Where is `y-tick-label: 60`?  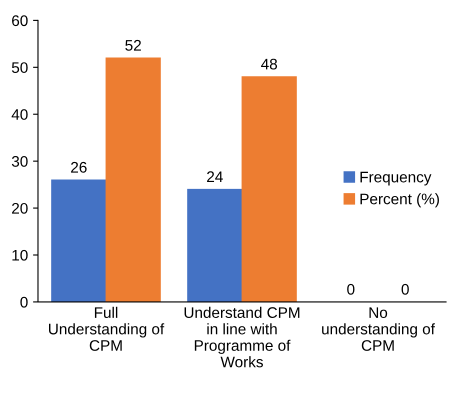 y-tick-label: 60 is located at coordinates (20, 20).